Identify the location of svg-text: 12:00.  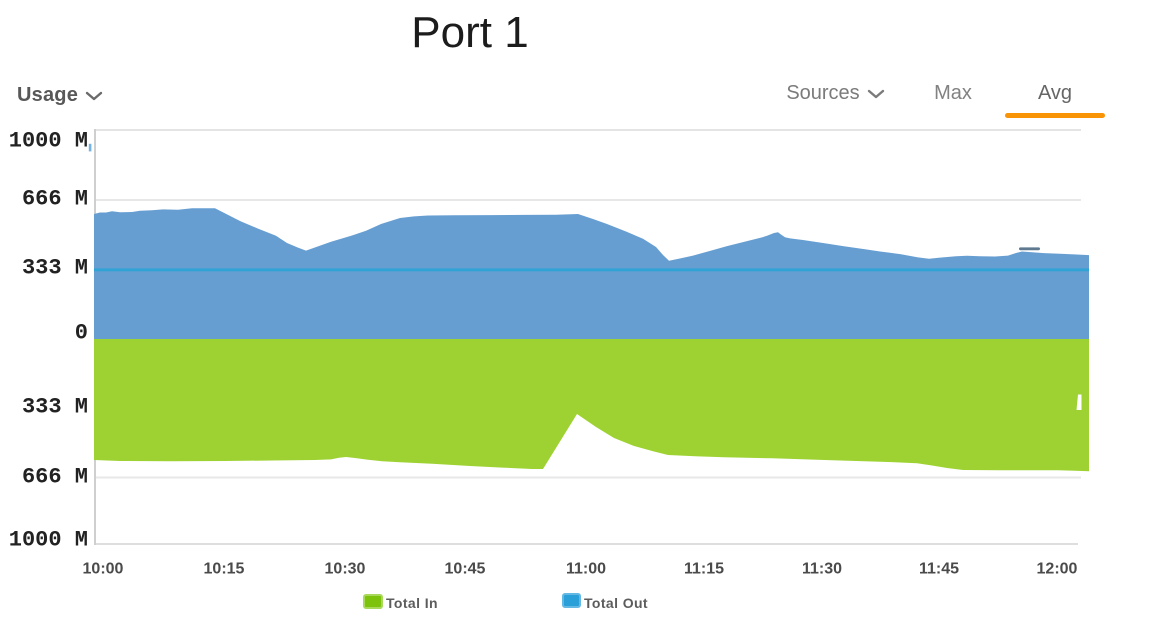
(1057, 569).